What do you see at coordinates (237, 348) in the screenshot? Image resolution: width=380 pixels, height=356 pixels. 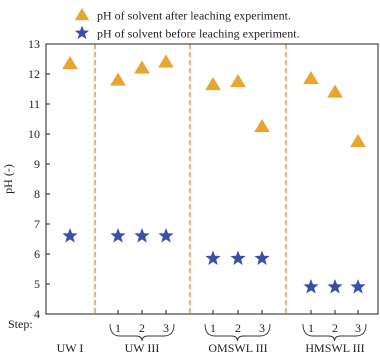 I see `group-label: OMSWL III` at bounding box center [237, 348].